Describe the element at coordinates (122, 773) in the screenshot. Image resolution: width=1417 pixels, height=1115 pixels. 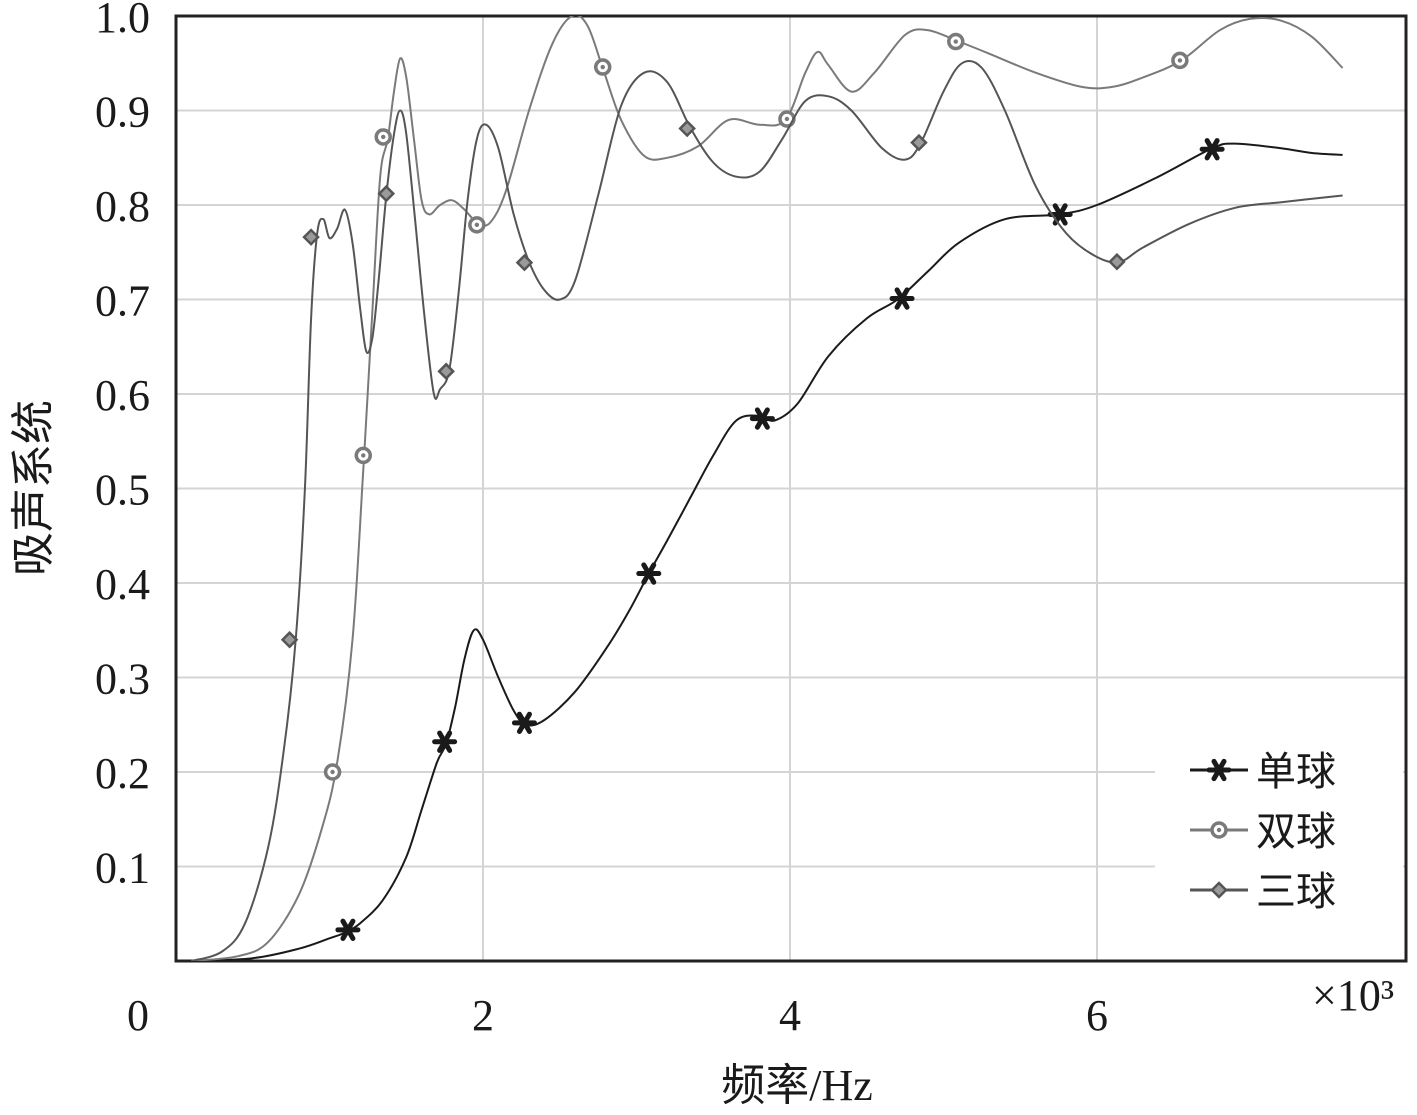
I see `y-tick-label: 0.2` at that location.